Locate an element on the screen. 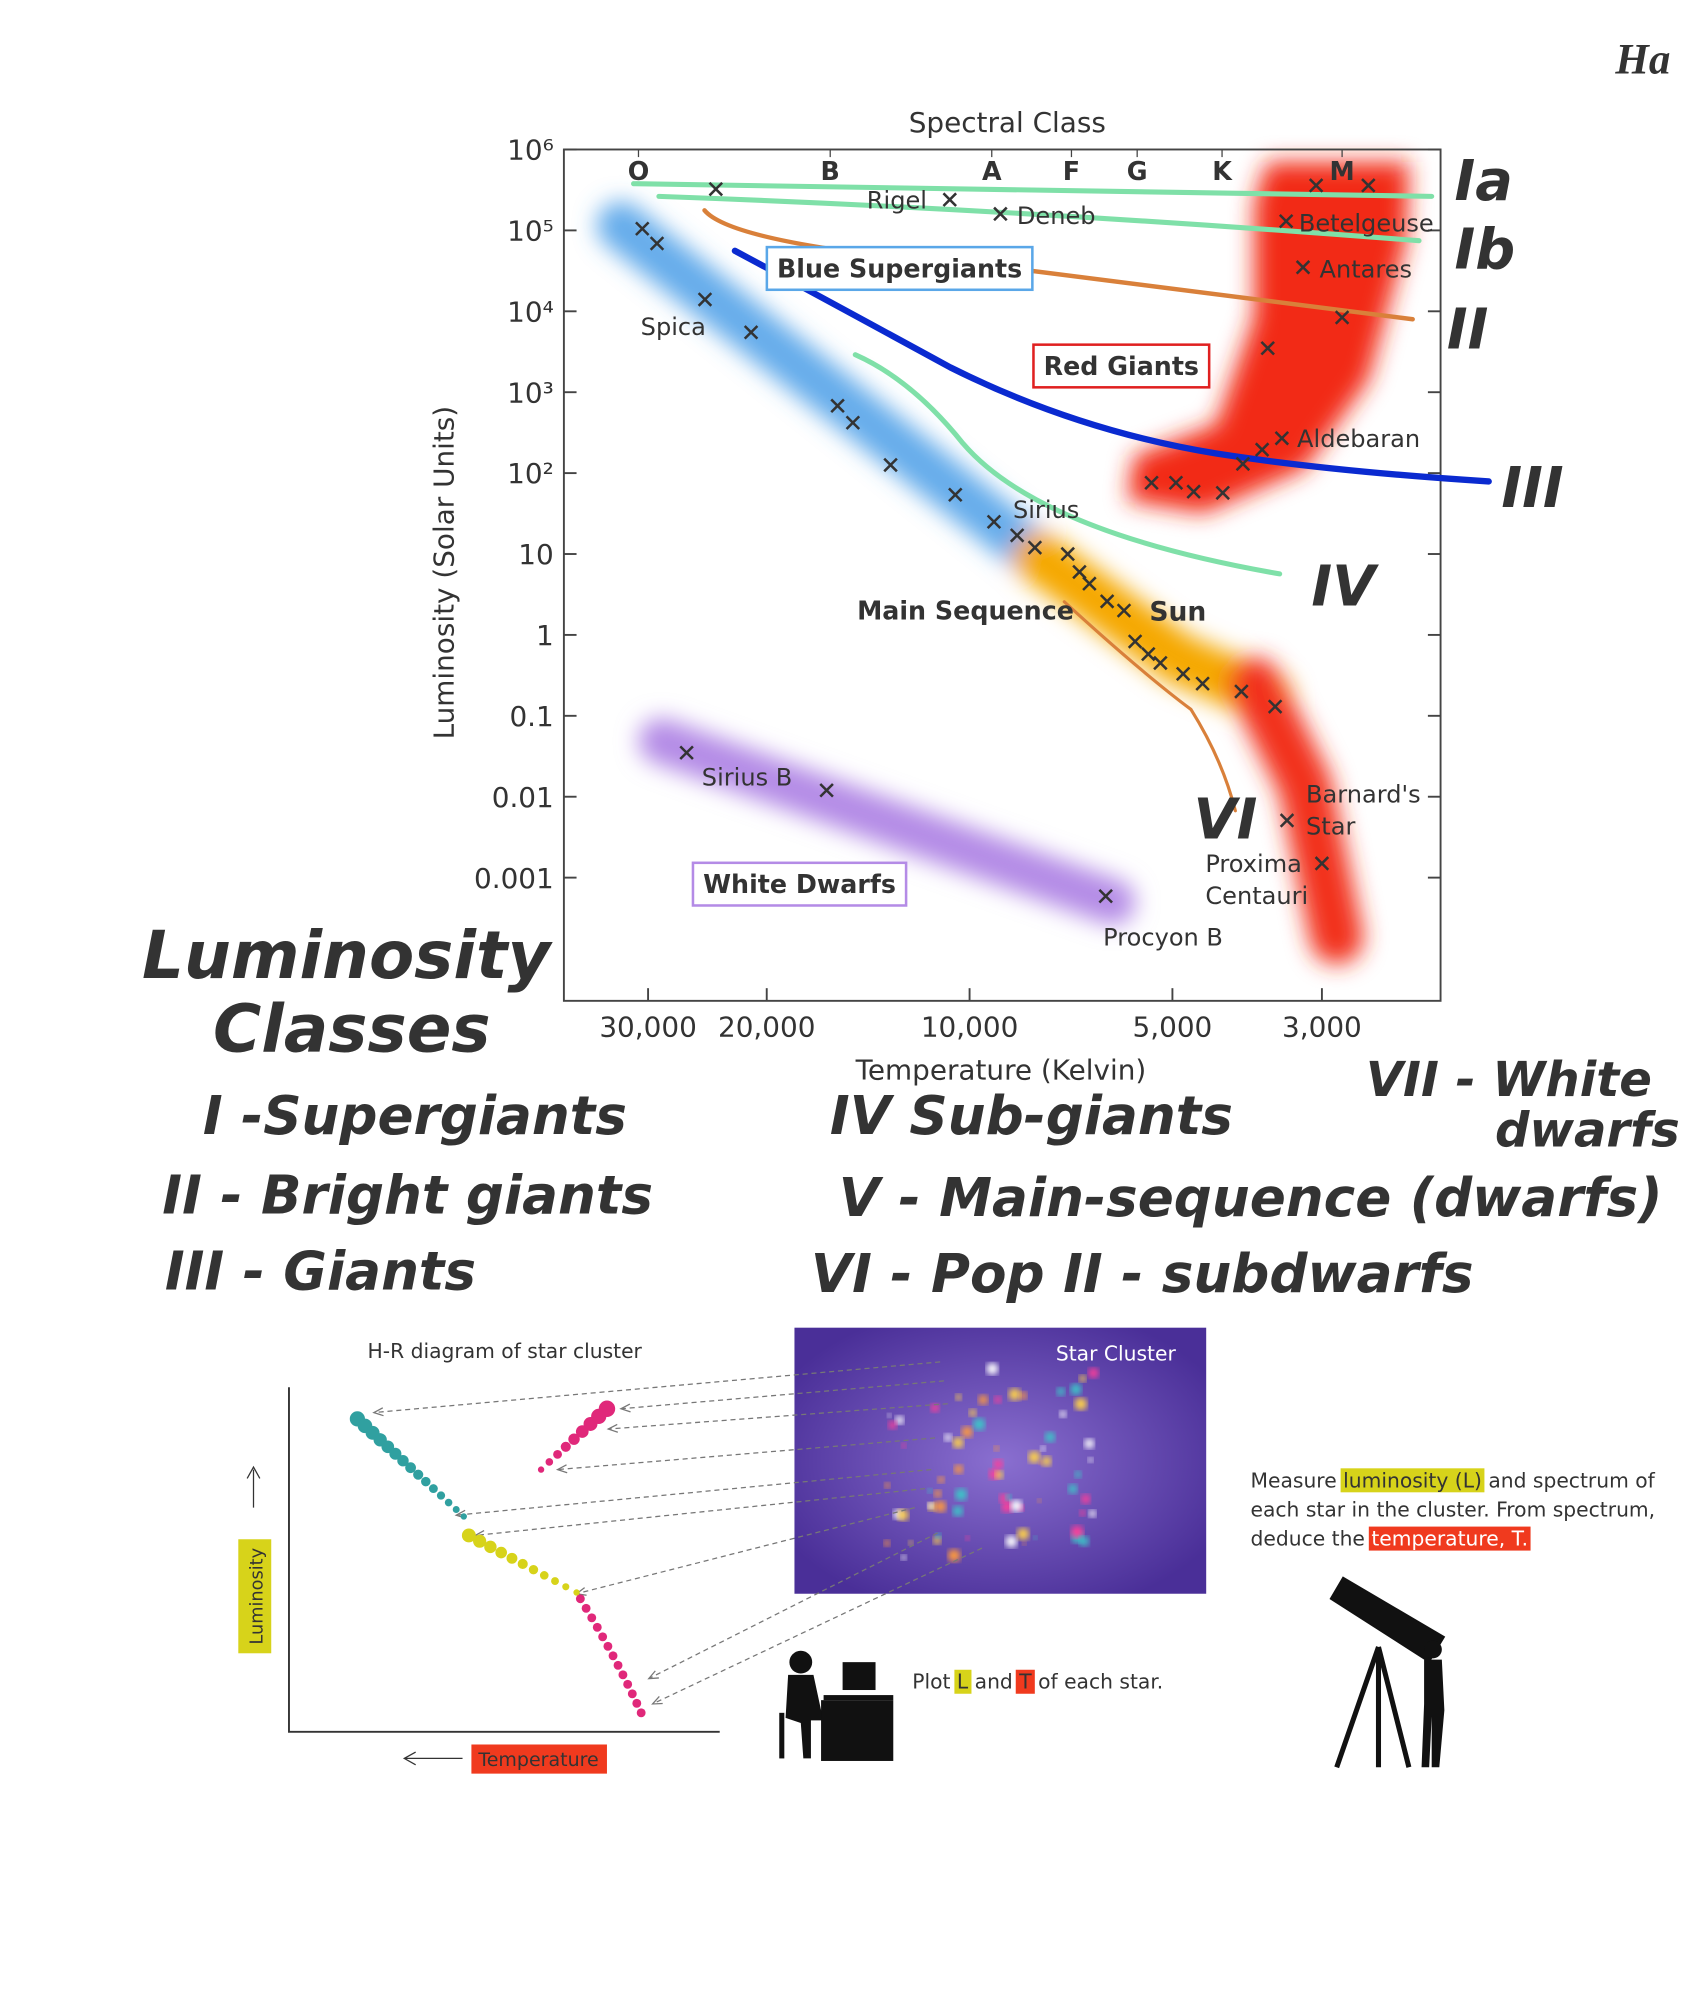 This screenshot has height=1989, width=1689. star-label: Sun is located at coordinates (1177, 612).